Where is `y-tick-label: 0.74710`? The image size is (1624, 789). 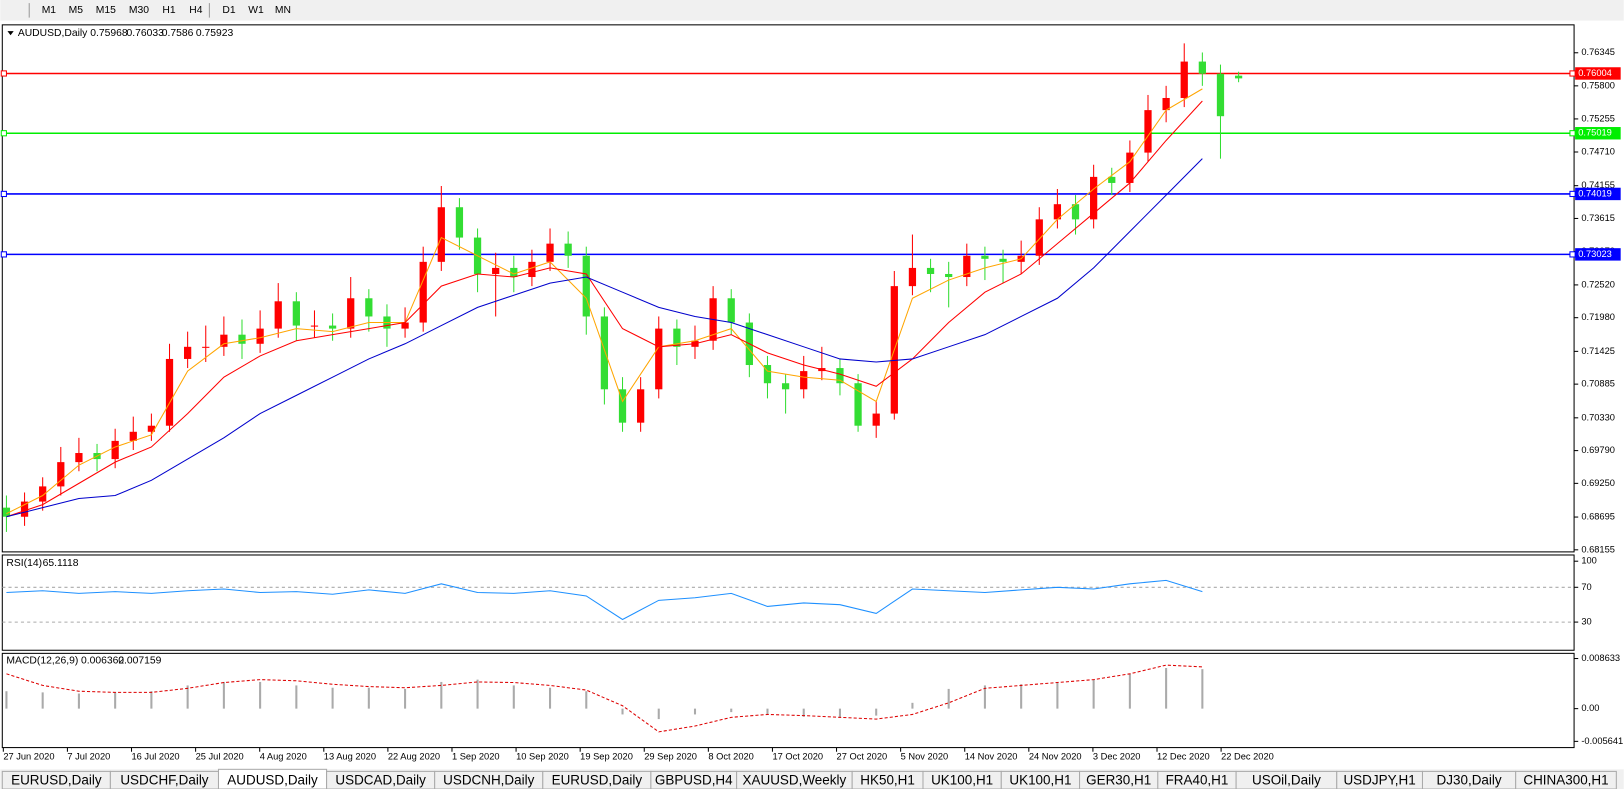
y-tick-label: 0.74710 is located at coordinates (1598, 151).